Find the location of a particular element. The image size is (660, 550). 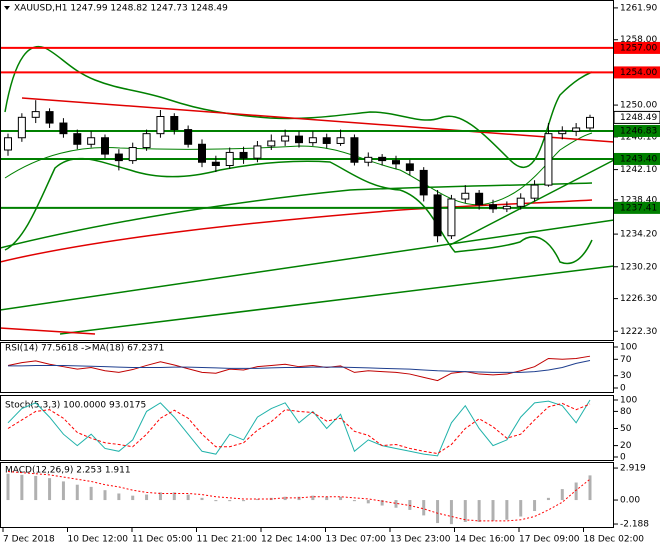

last-price-label: 1248.49 is located at coordinates (638, 118).